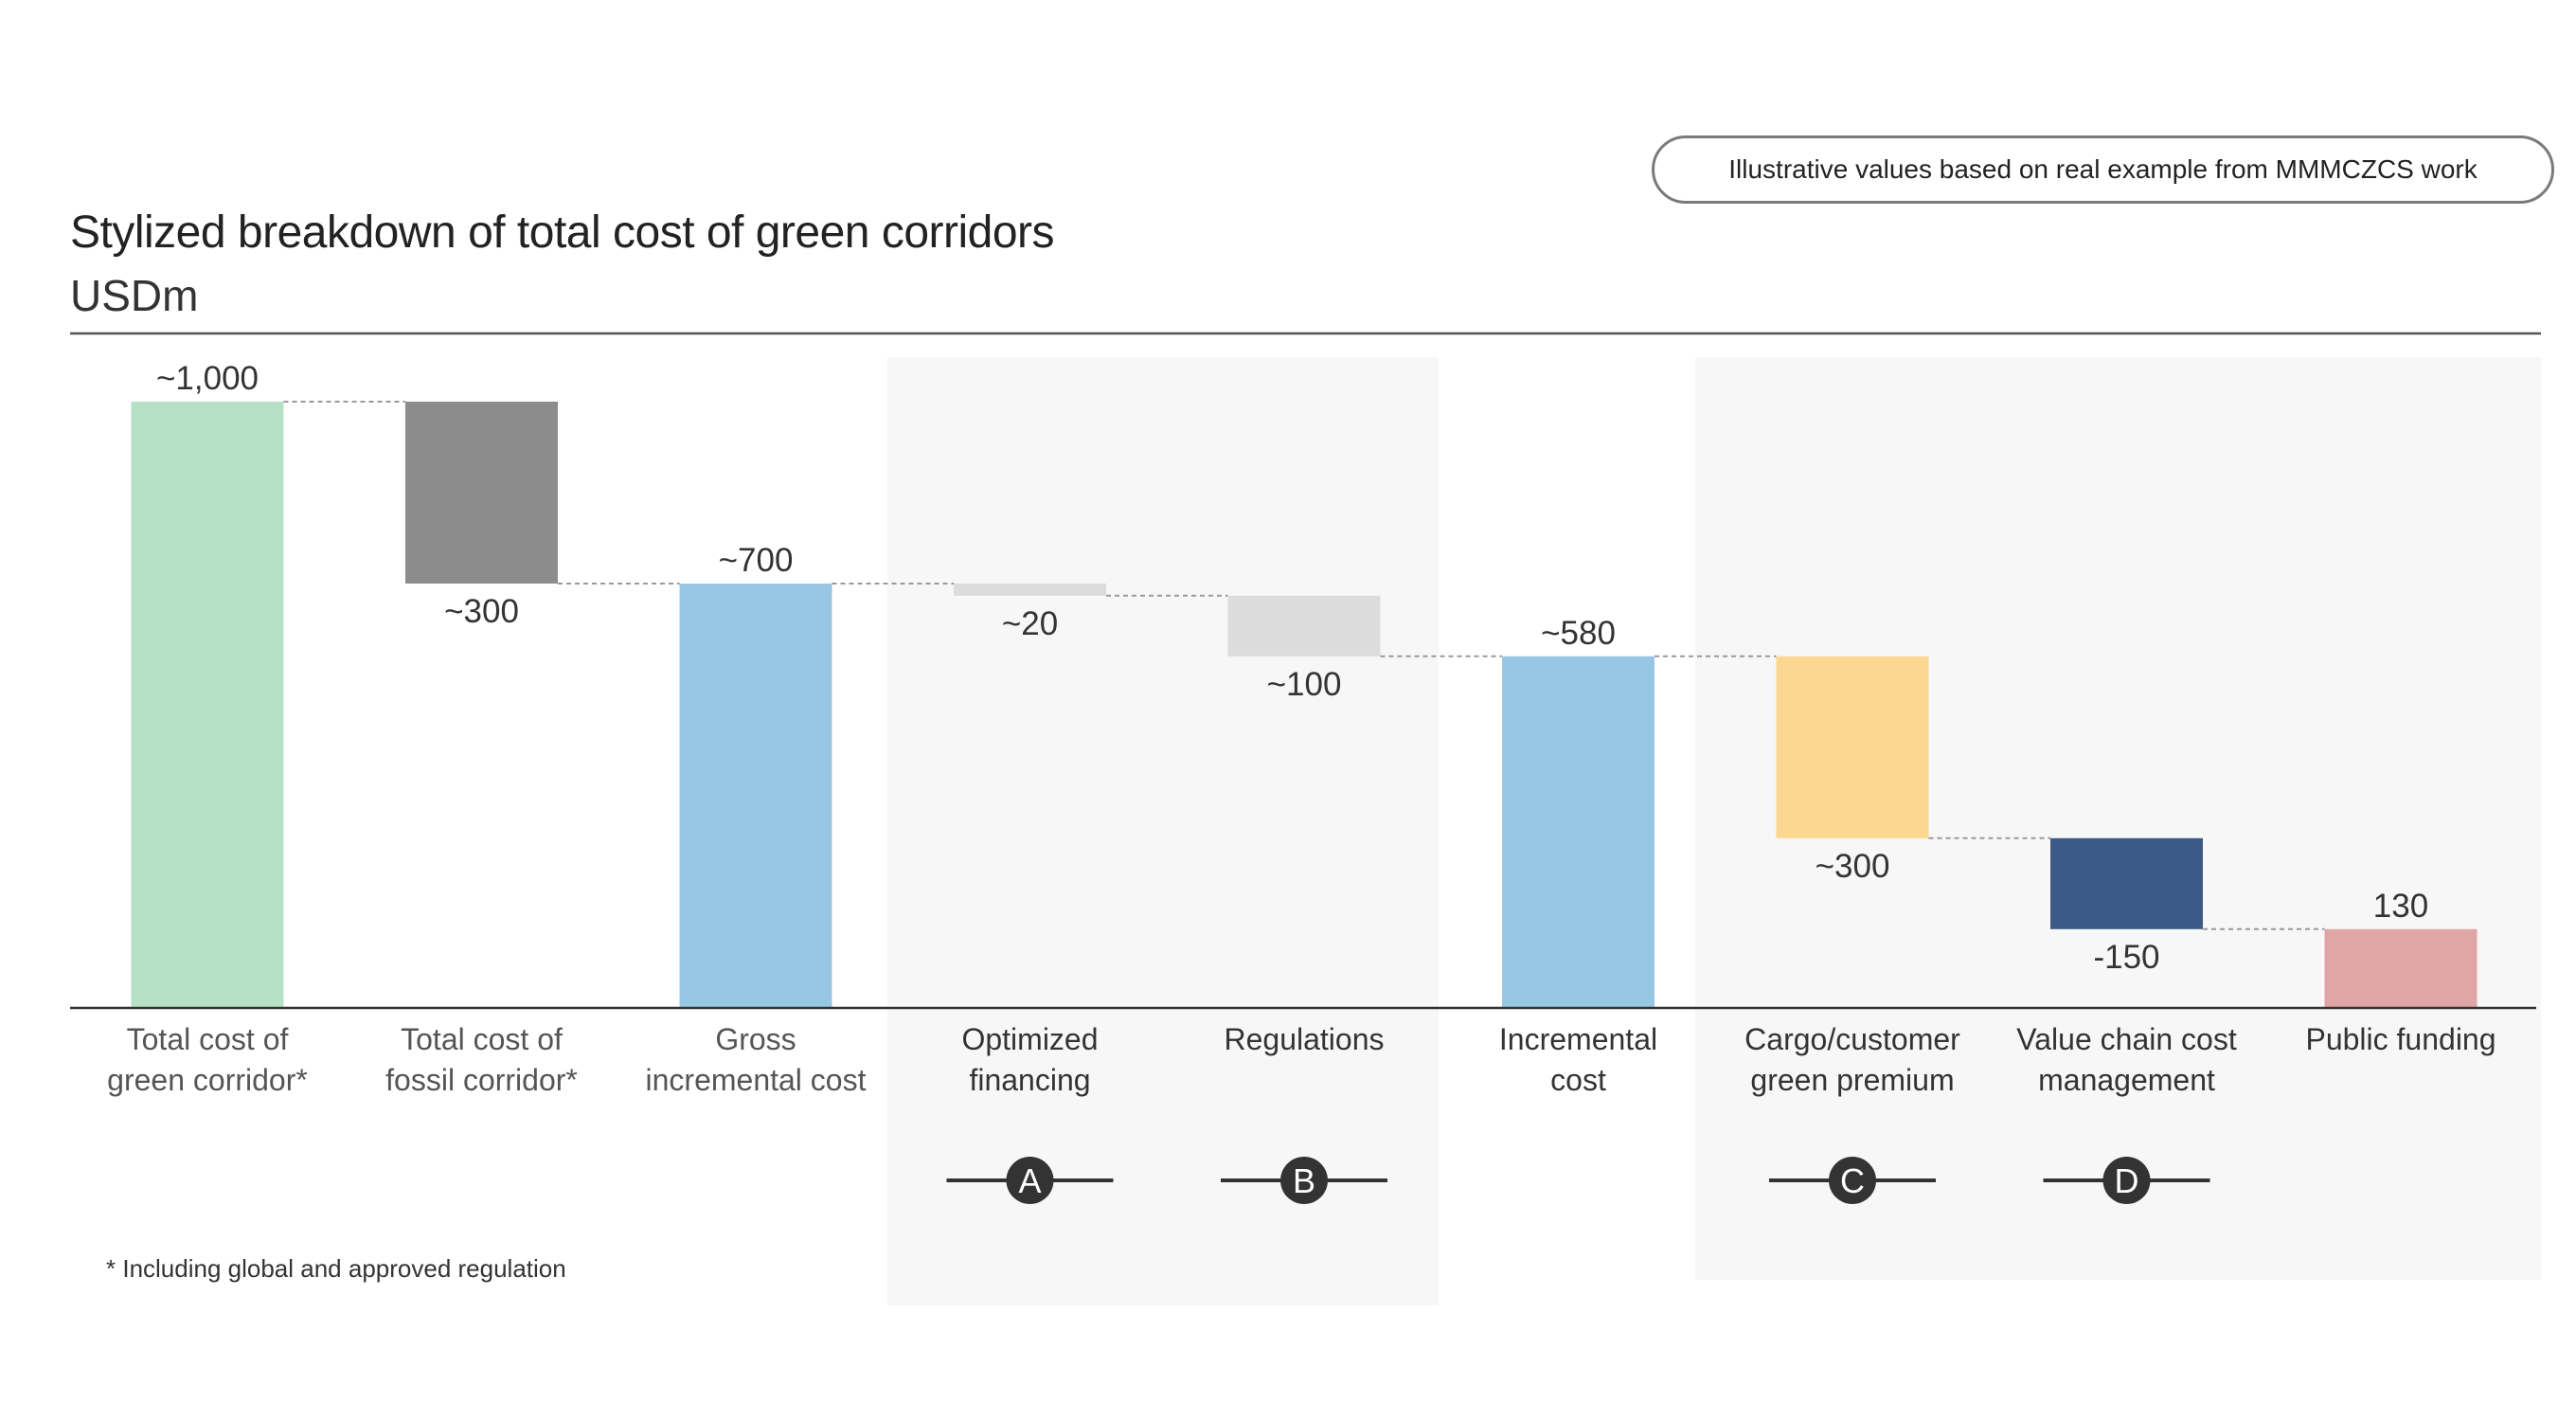 The height and width of the screenshot is (1421, 2576). I want to click on data-label-4: ~100, so click(1304, 684).